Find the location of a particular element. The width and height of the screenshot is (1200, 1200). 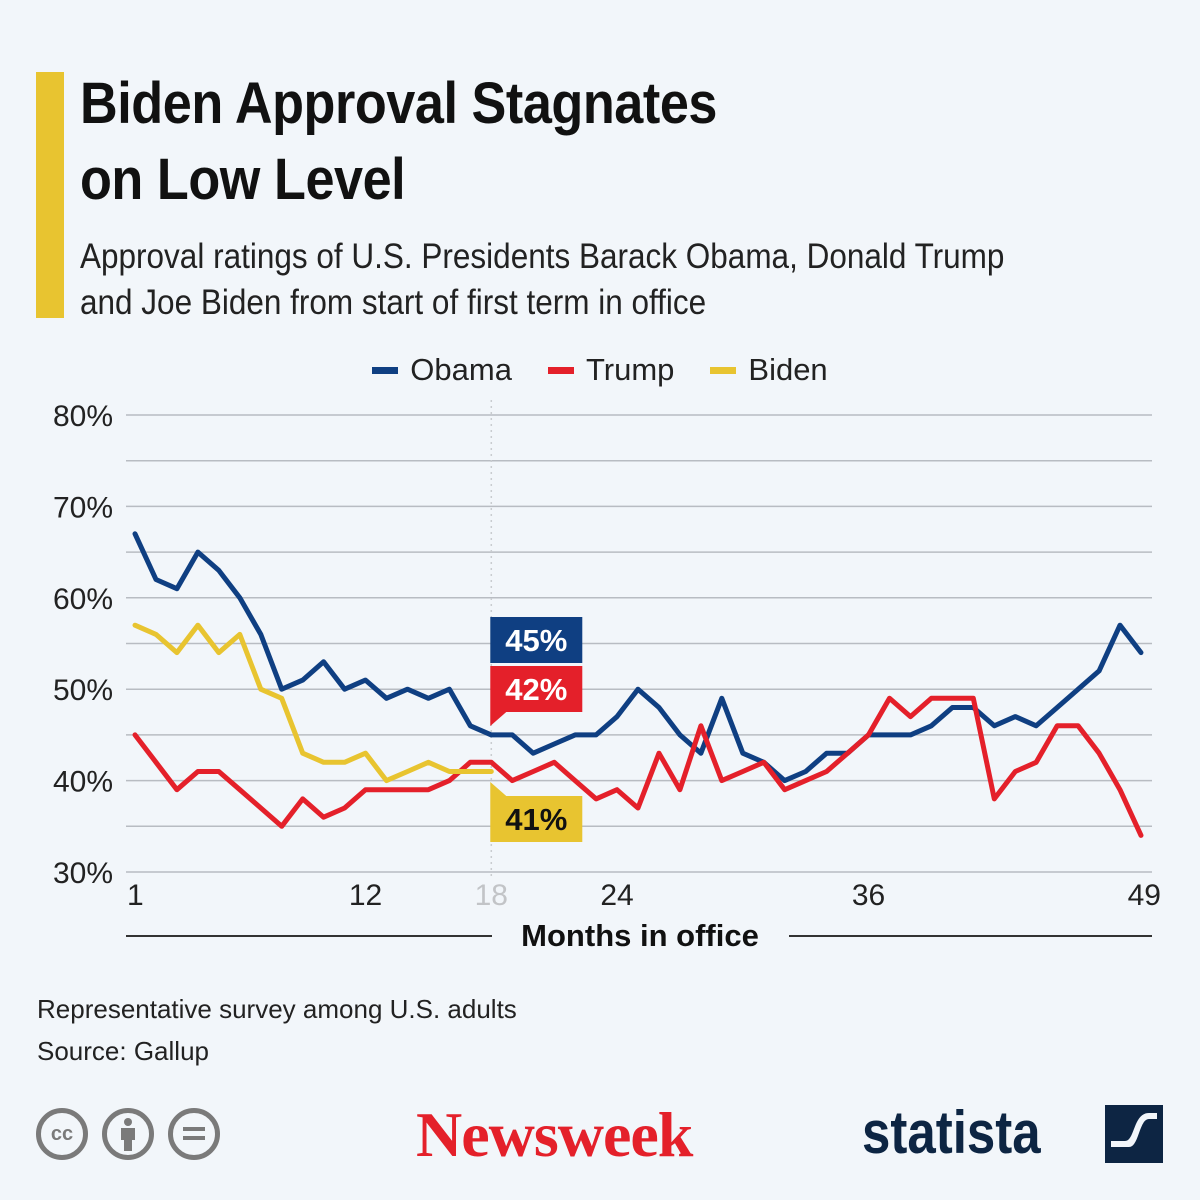

equals-glyph is located at coordinates (194, 1133).